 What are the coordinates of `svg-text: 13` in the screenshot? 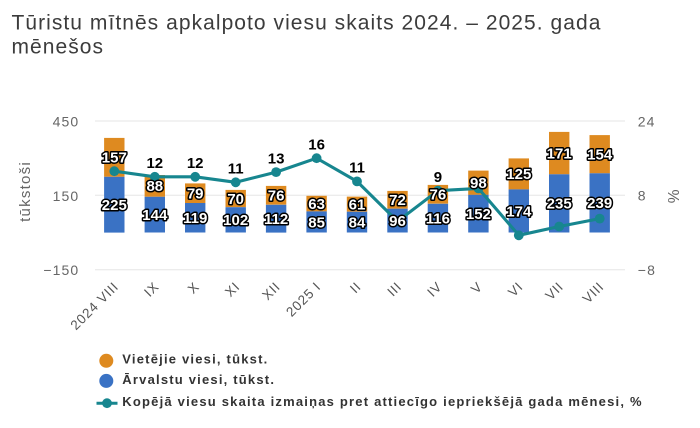 It's located at (276, 158).